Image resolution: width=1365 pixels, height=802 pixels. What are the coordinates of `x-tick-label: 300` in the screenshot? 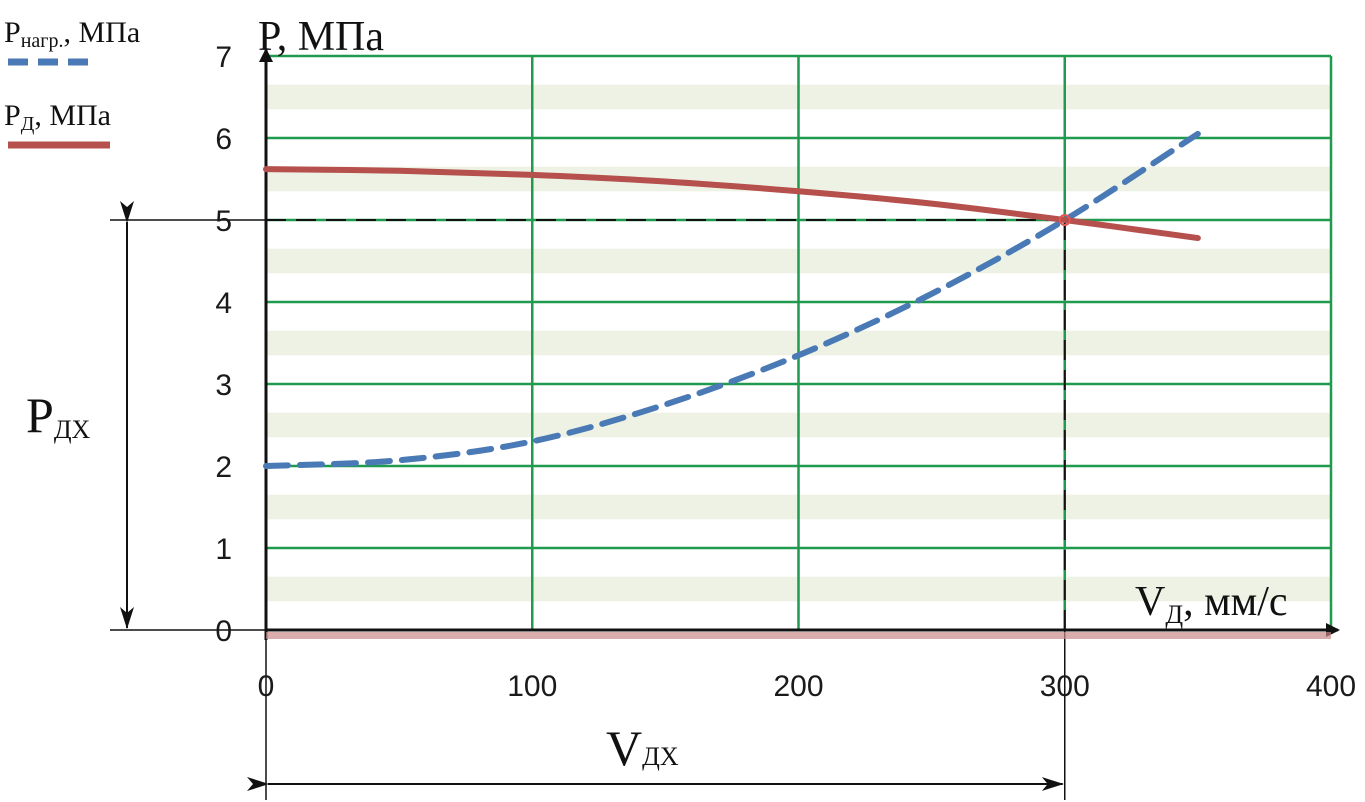 It's located at (1065, 686).